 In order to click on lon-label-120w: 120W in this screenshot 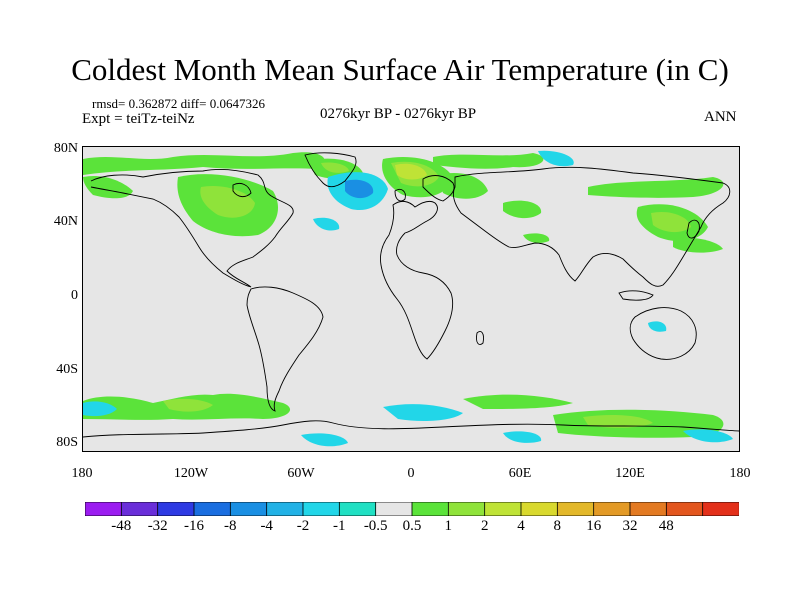, I will do `click(191, 473)`.